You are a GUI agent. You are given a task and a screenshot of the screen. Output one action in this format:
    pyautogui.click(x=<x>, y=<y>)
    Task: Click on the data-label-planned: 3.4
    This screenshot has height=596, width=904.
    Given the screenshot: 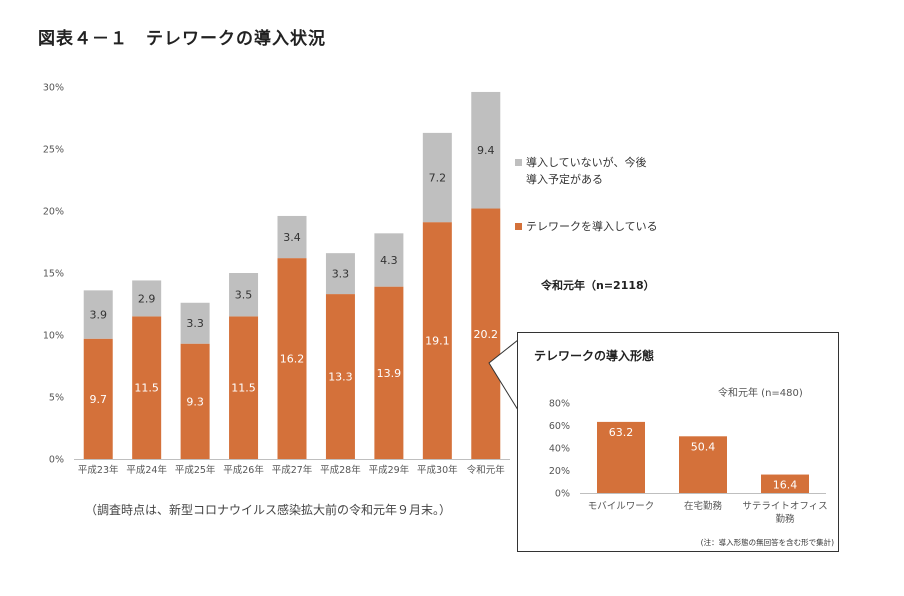 What is the action you would take?
    pyautogui.click(x=292, y=237)
    